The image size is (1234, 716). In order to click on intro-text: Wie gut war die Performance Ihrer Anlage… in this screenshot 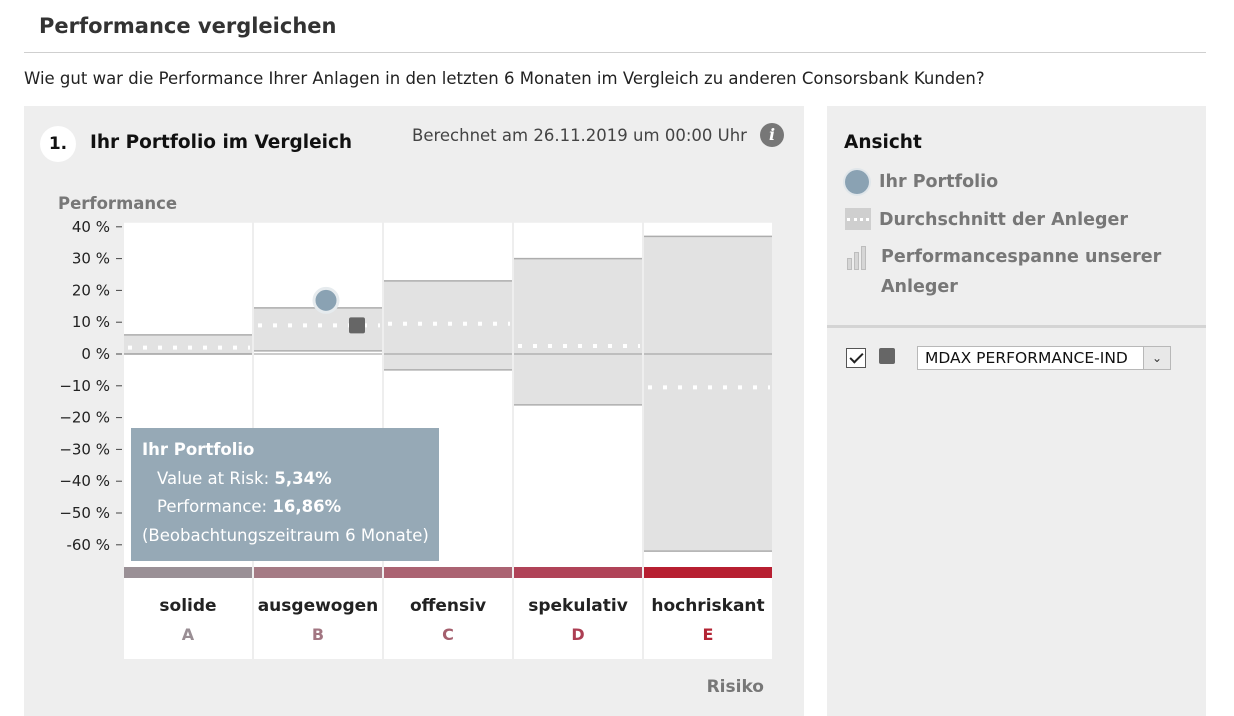, I will do `click(504, 78)`.